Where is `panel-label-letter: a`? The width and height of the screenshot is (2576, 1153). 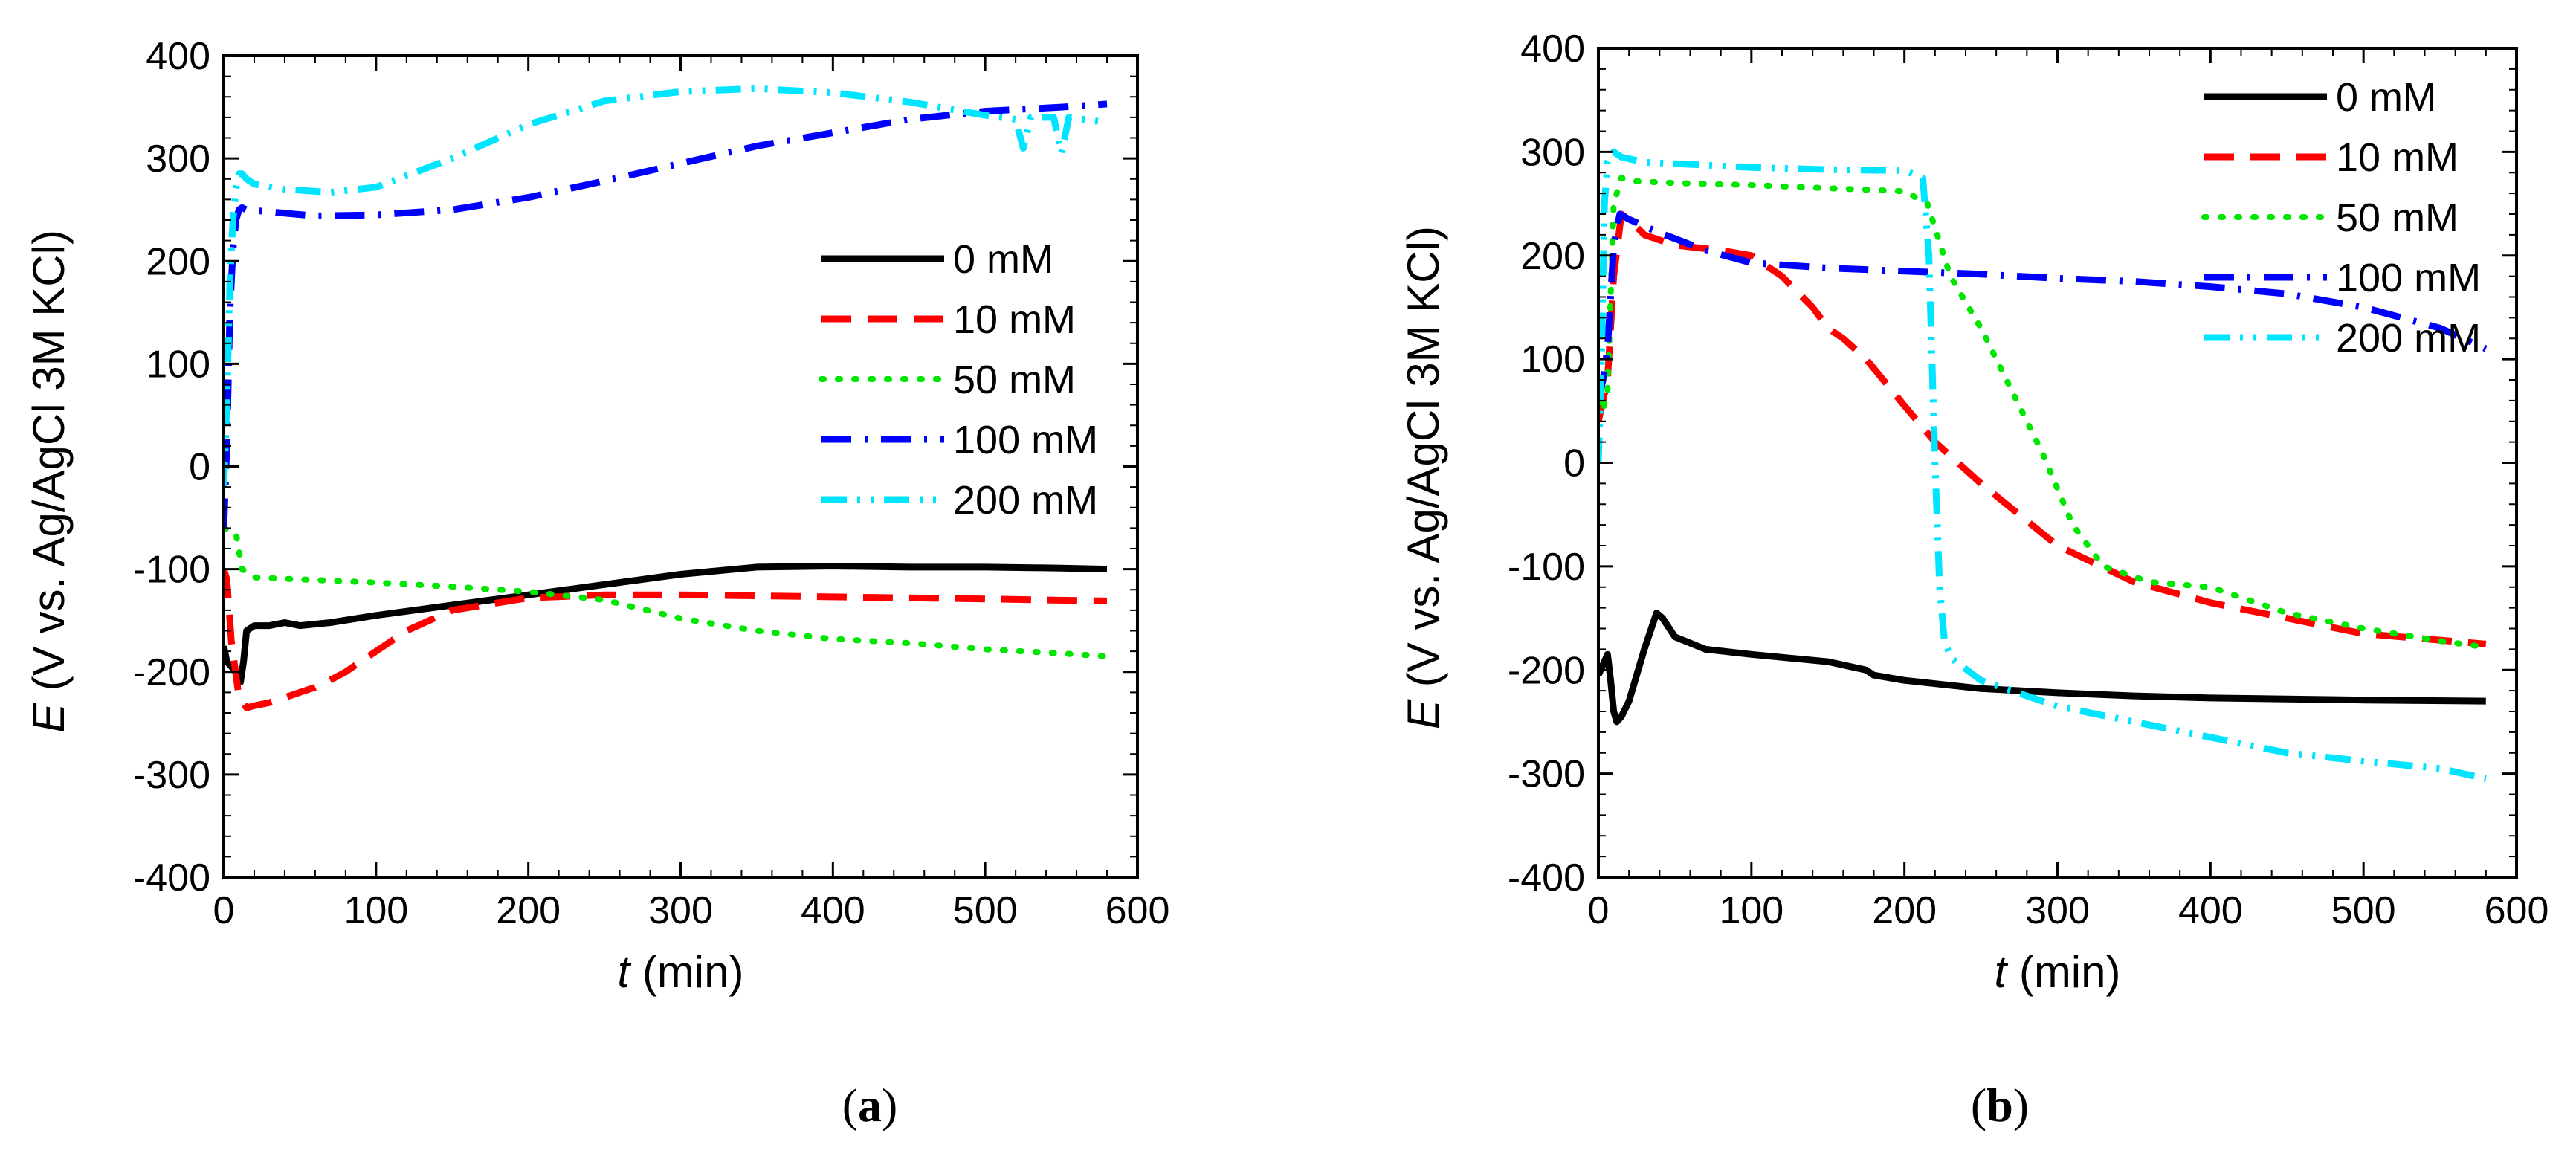
panel-label-letter: a is located at coordinates (870, 1105).